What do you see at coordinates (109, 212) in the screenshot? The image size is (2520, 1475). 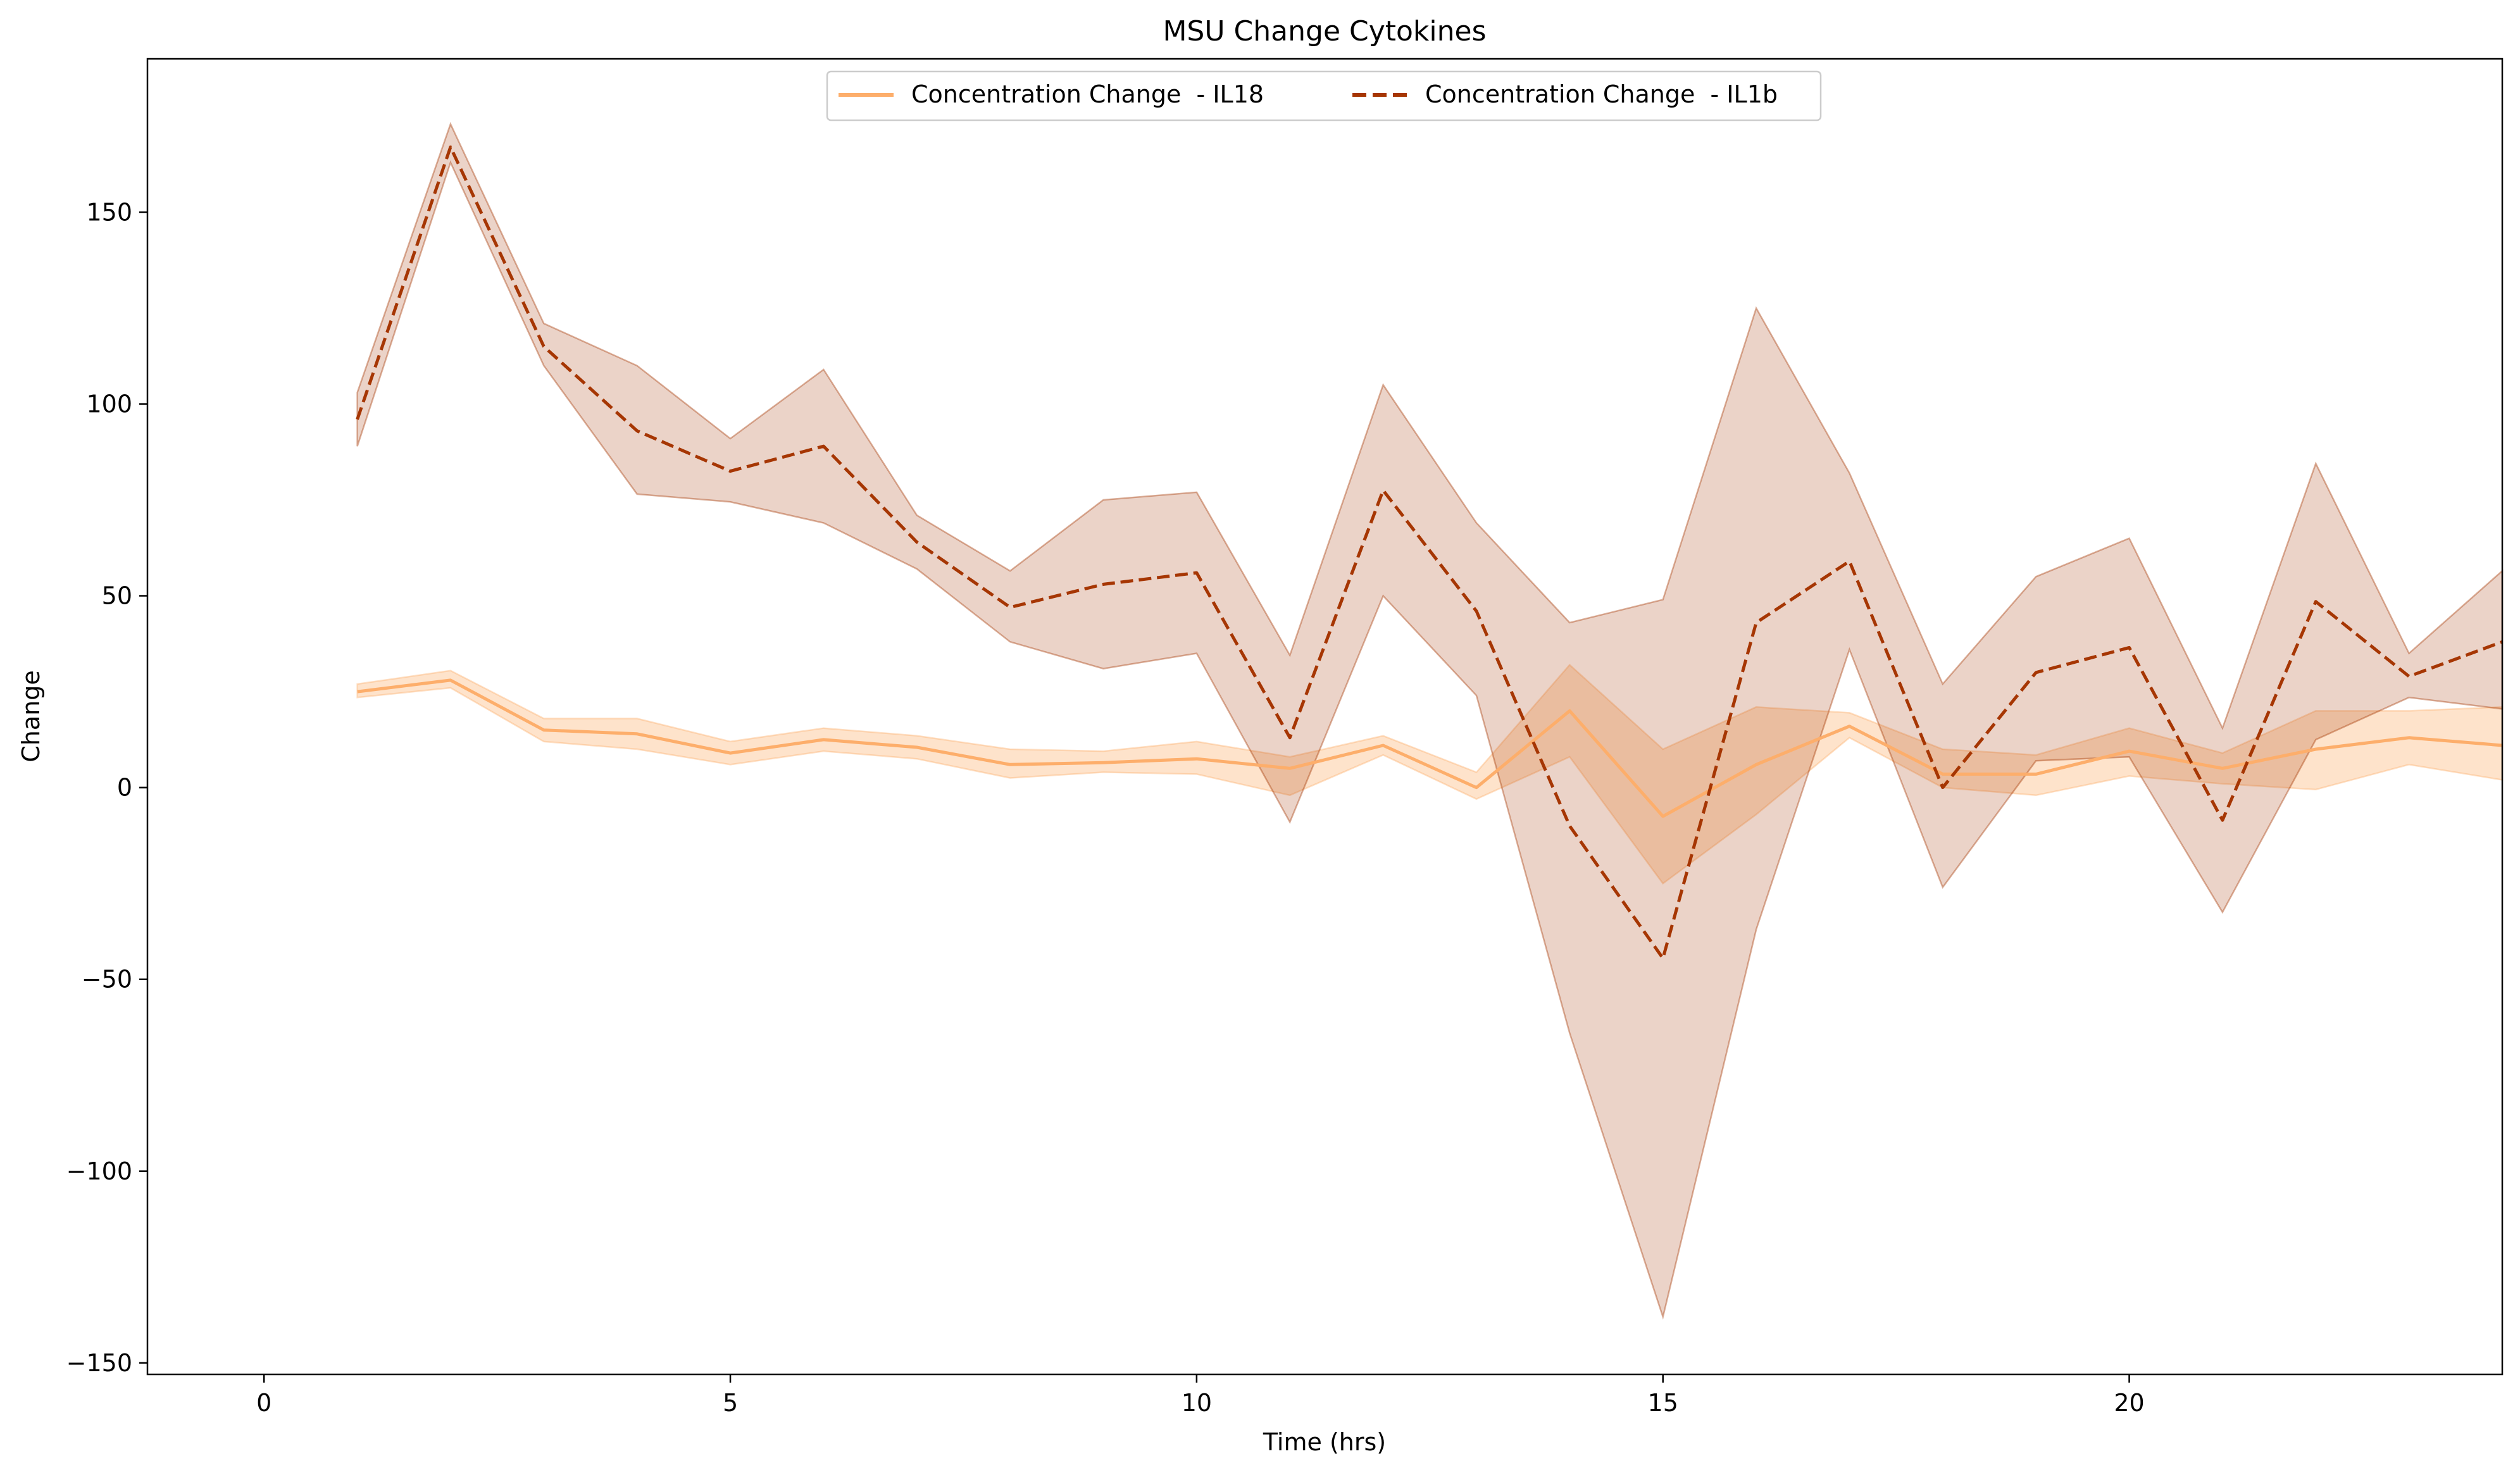 I see `y-tick-label: 150` at bounding box center [109, 212].